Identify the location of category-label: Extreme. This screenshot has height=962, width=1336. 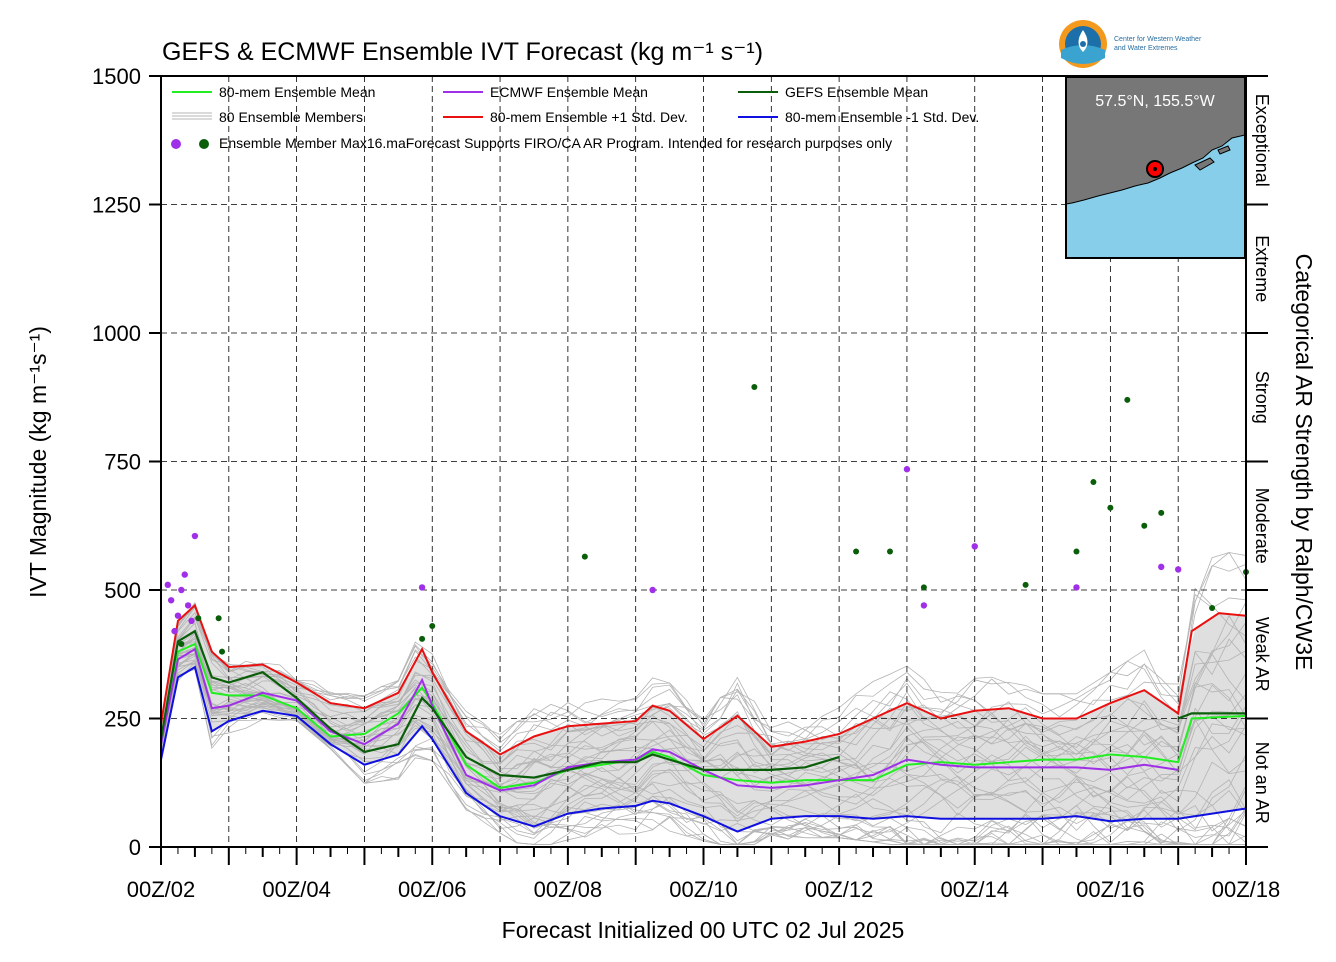
(1262, 268).